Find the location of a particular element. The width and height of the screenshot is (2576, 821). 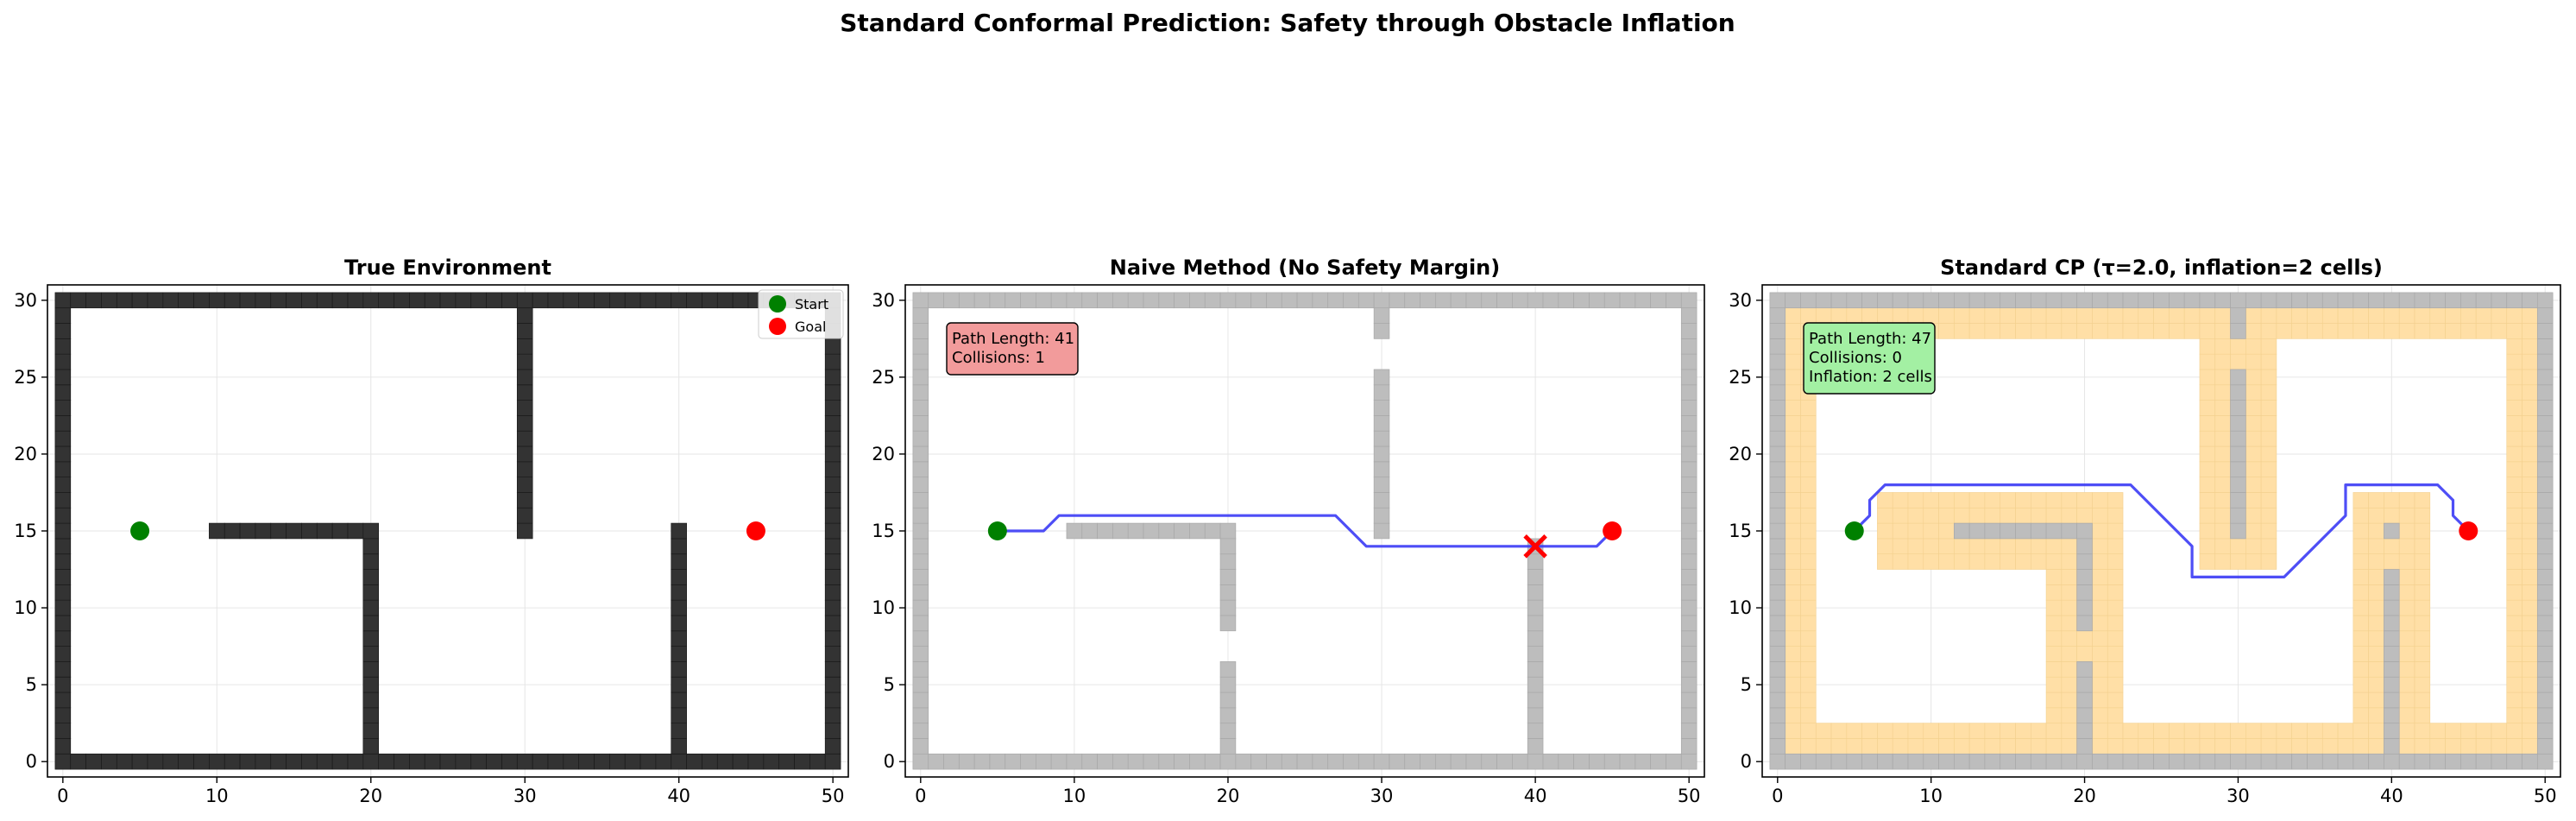

x-tick-label: 0 is located at coordinates (1777, 796).